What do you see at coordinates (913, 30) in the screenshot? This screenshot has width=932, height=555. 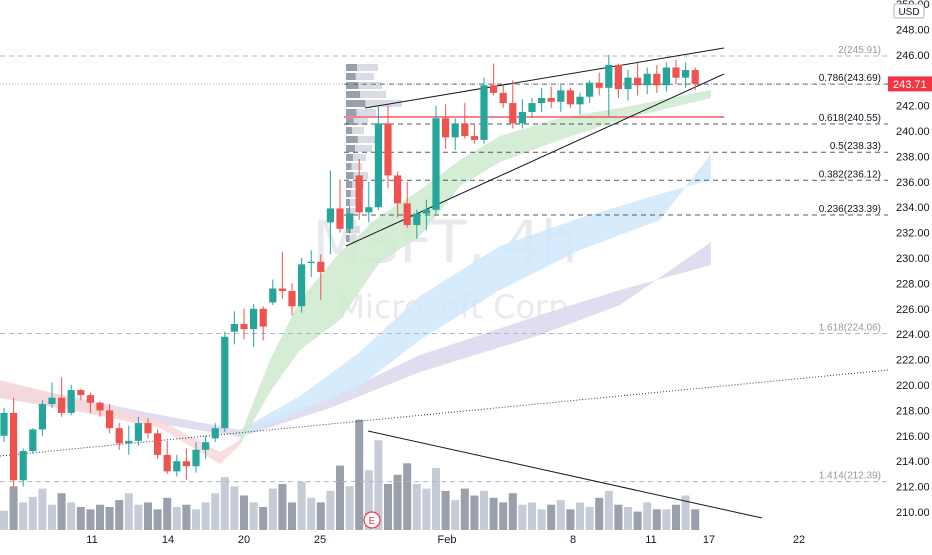 I see `price-tick: 248.00` at bounding box center [913, 30].